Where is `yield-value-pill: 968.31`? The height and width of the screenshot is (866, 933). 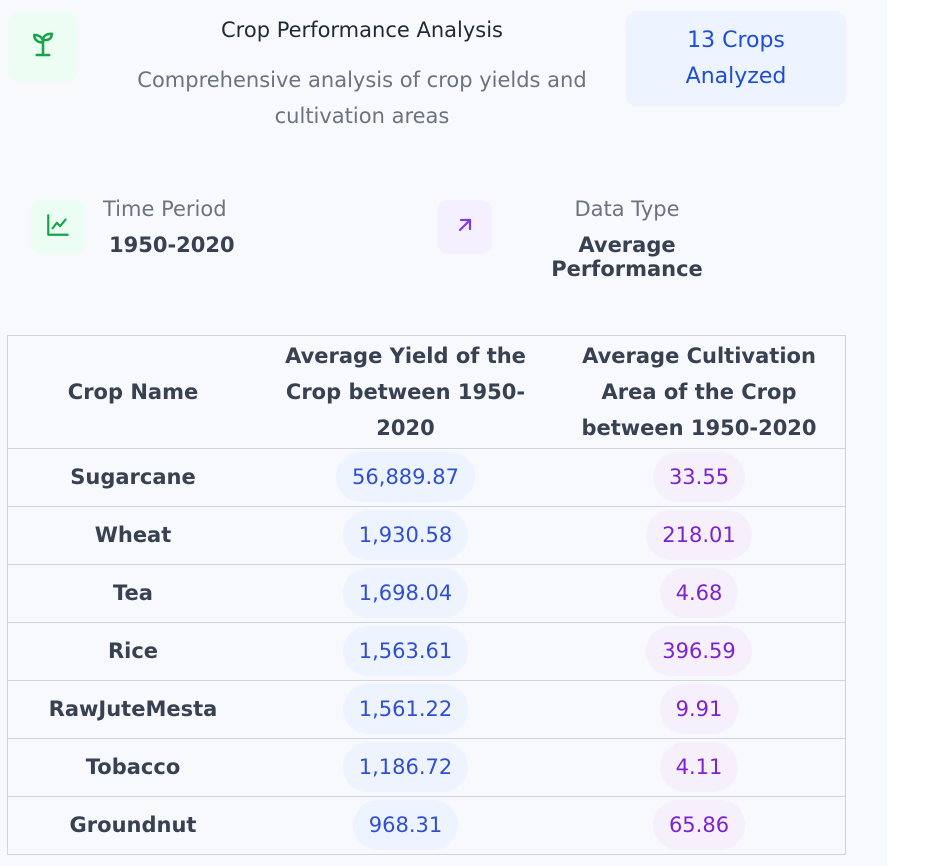
yield-value-pill: 968.31 is located at coordinates (405, 825).